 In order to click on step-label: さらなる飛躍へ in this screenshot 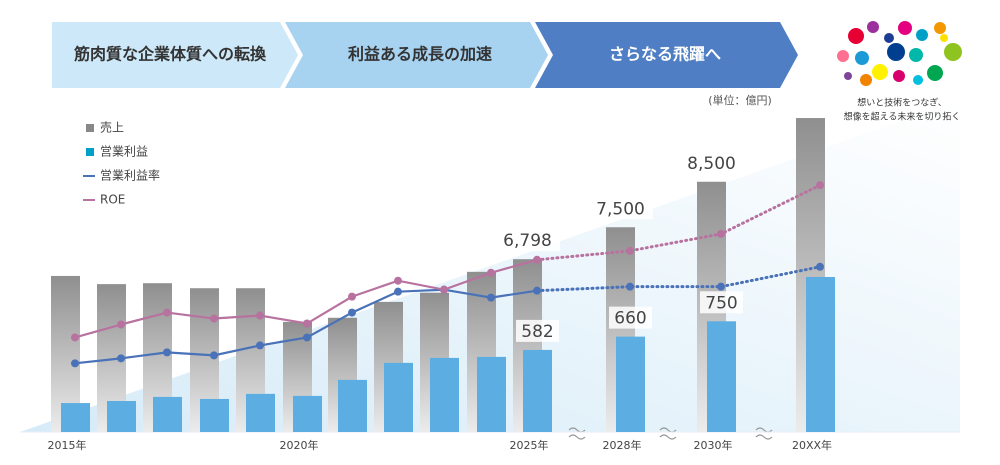, I will do `click(665, 54)`.